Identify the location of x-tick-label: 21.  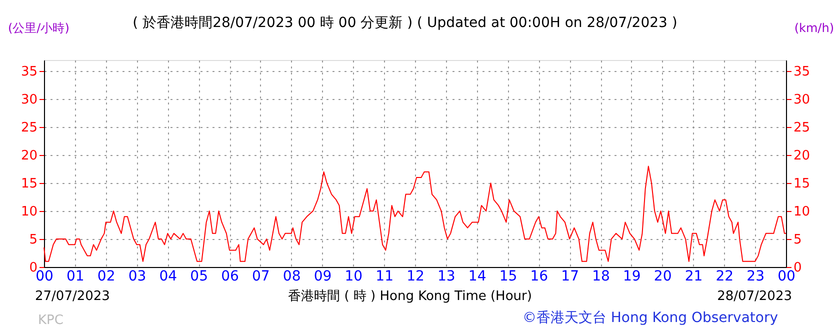
(693, 276).